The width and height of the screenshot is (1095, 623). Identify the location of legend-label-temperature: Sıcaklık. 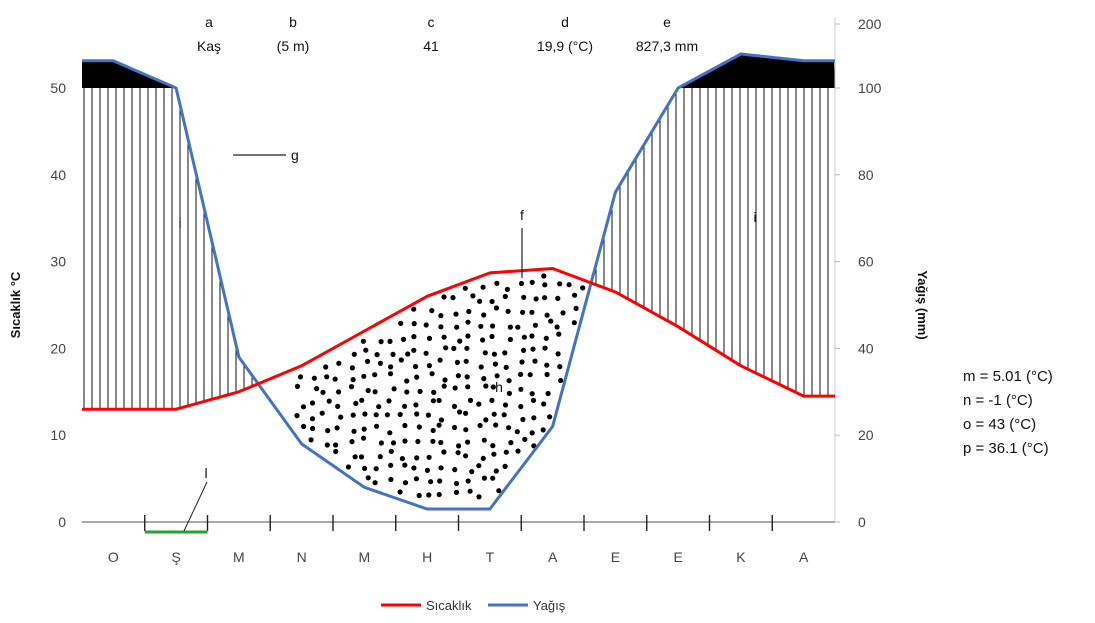
(449, 605).